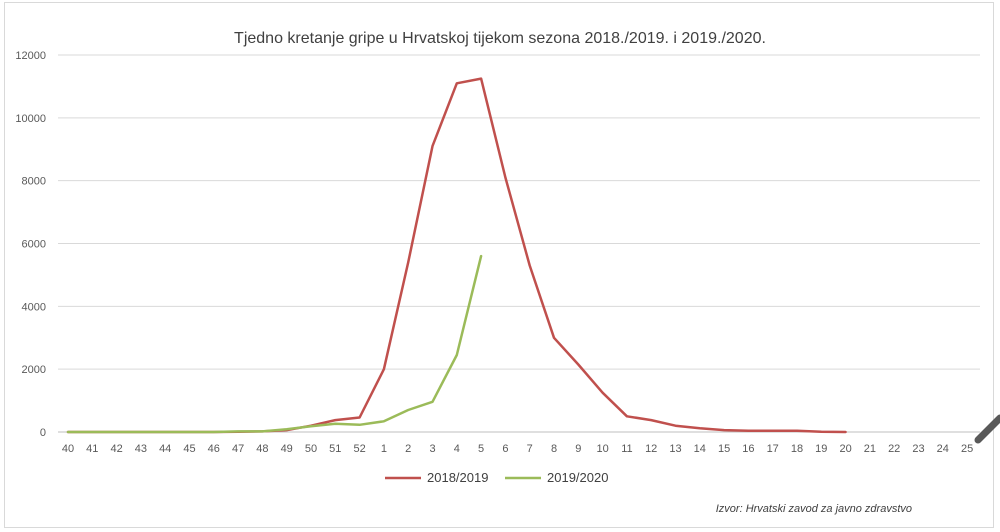  I want to click on y-tick-label: 4000, so click(34, 307).